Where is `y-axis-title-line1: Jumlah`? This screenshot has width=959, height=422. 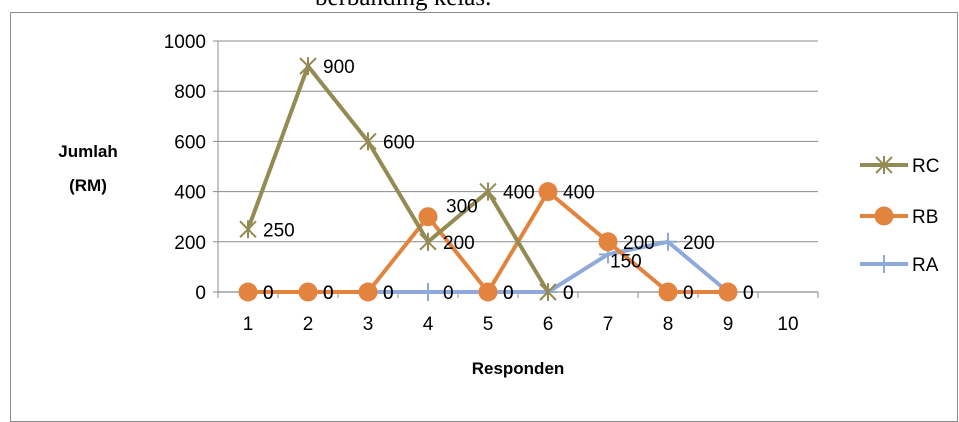
y-axis-title-line1: Jumlah is located at coordinates (88, 151).